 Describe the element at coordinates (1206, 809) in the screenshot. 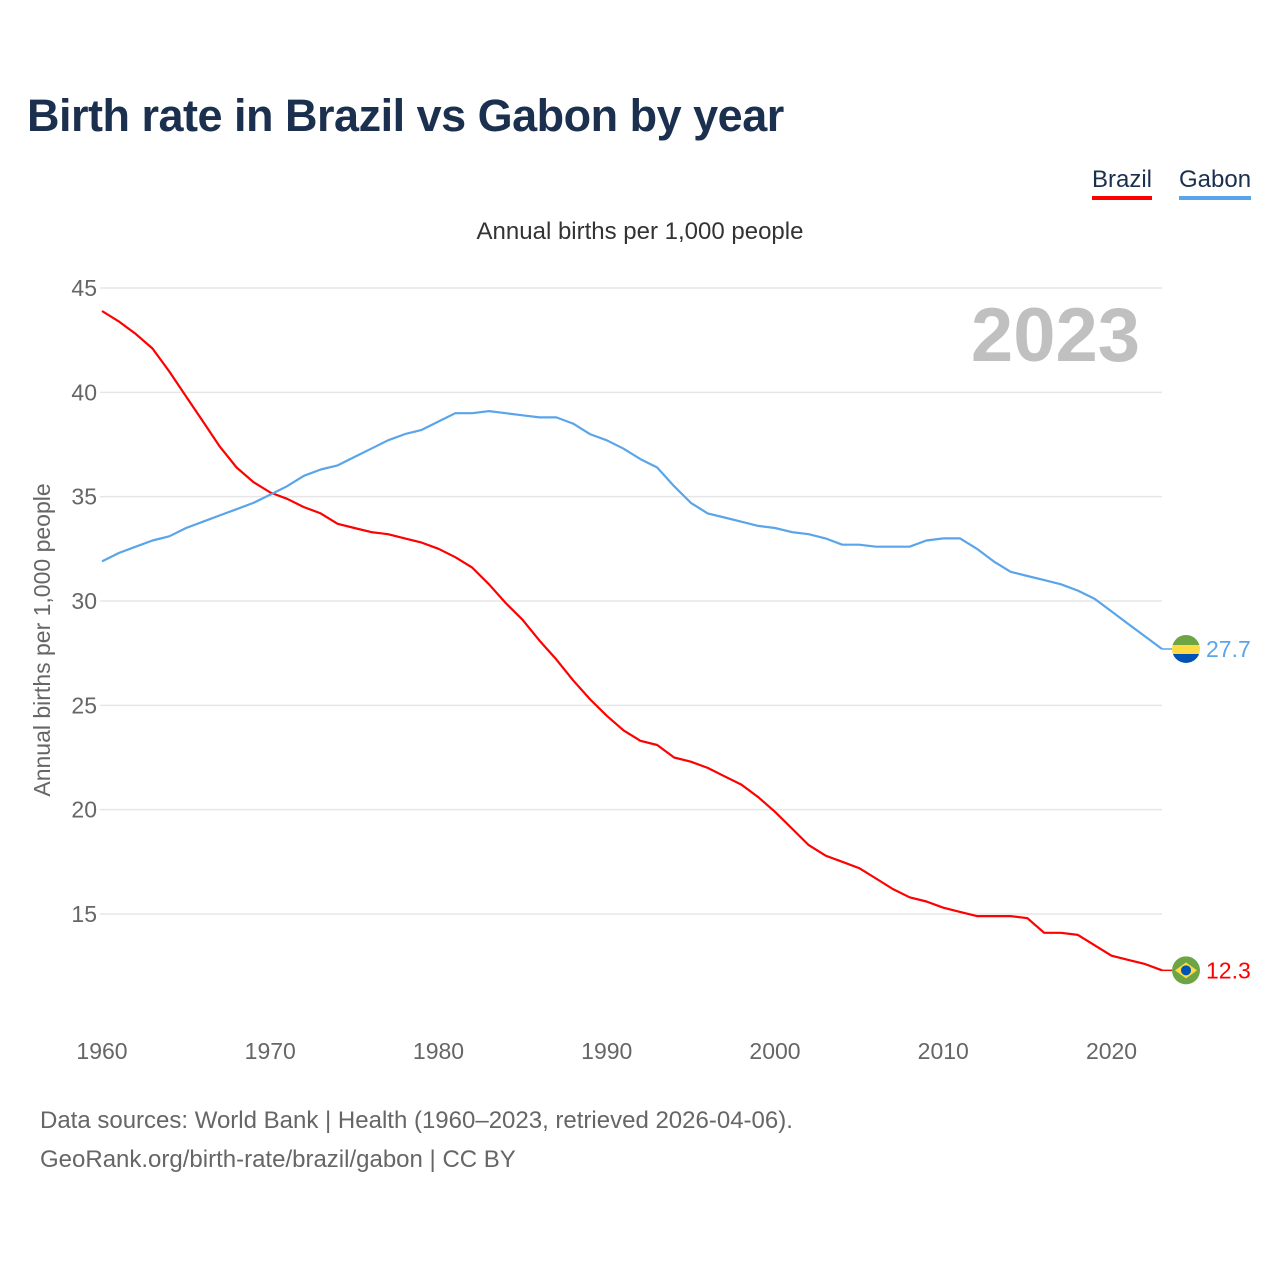

I see `end-markers: 12.3 27.7` at that location.